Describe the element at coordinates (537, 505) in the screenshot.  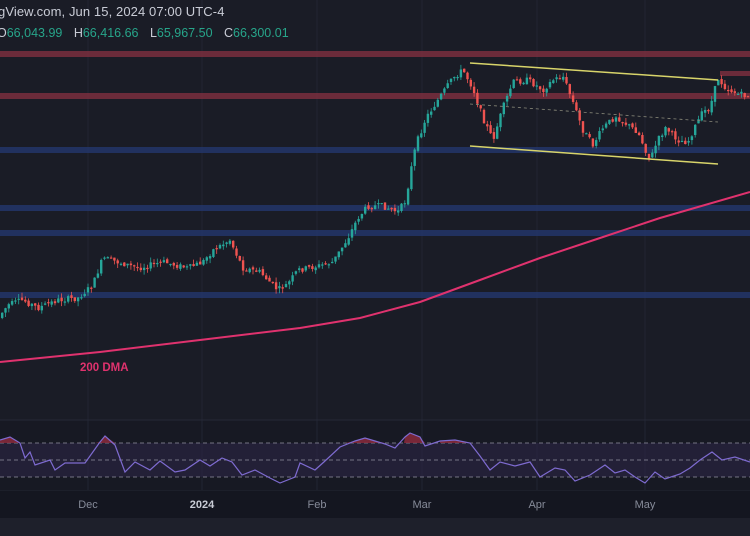
I see `time-axis-tick: Apr` at that location.